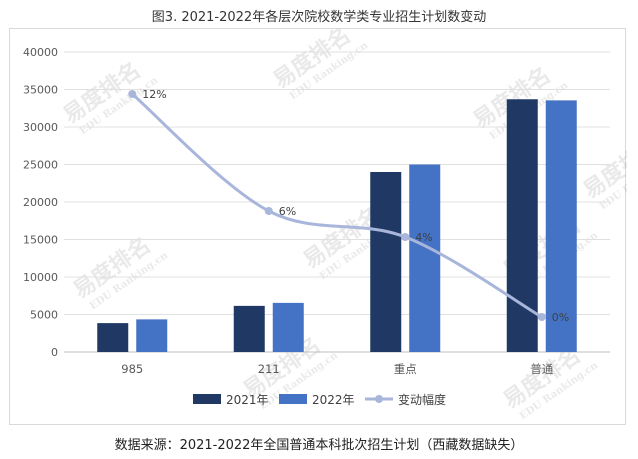 The image size is (638, 459). What do you see at coordinates (333, 400) in the screenshot?
I see `legend-label: 2022年` at bounding box center [333, 400].